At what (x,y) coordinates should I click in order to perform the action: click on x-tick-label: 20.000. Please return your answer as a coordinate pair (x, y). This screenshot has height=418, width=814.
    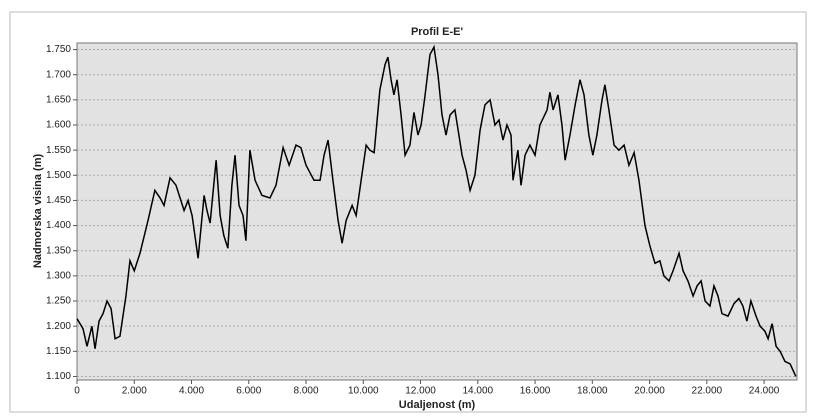
    Looking at the image, I should click on (649, 391).